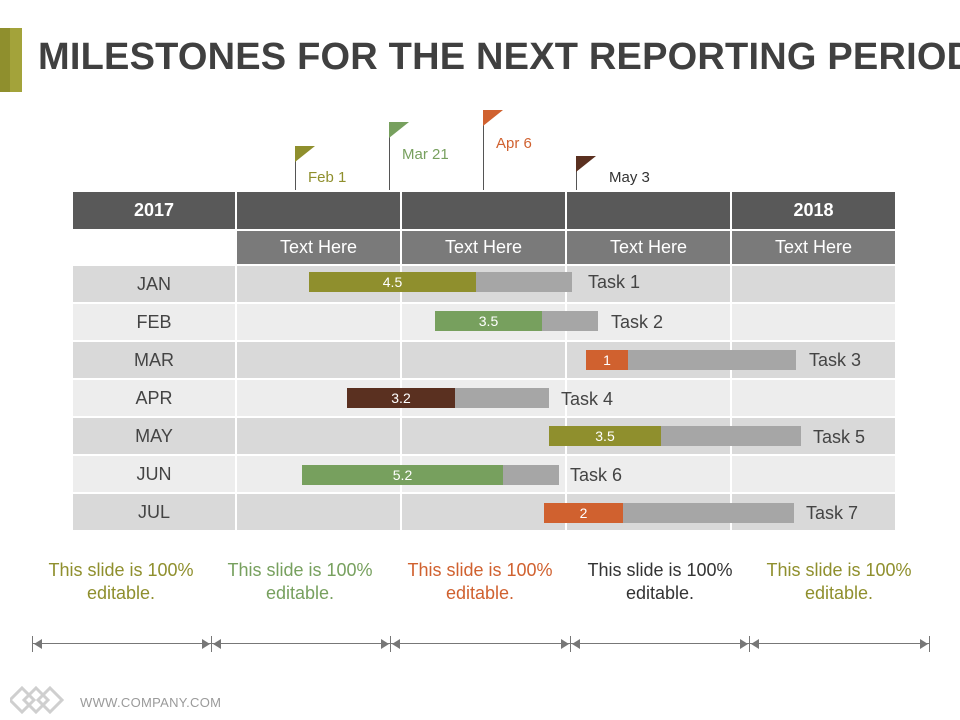 Image resolution: width=960 pixels, height=720 pixels. Describe the element at coordinates (607, 360) in the screenshot. I see `task-bar-value: 1` at that location.